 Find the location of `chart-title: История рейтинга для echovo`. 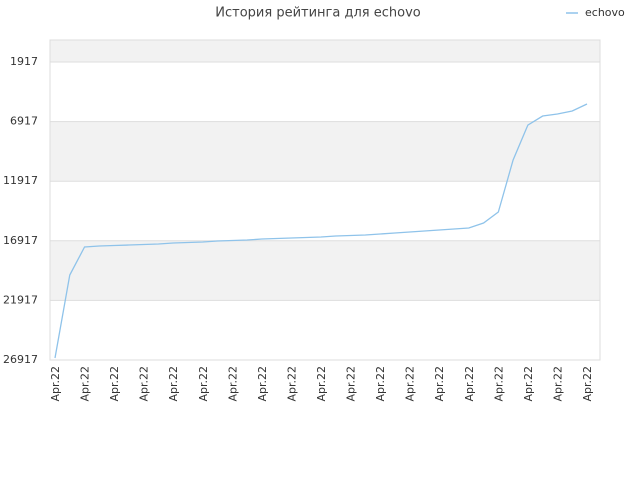

chart-title: История рейтинга для echovo is located at coordinates (317, 13).